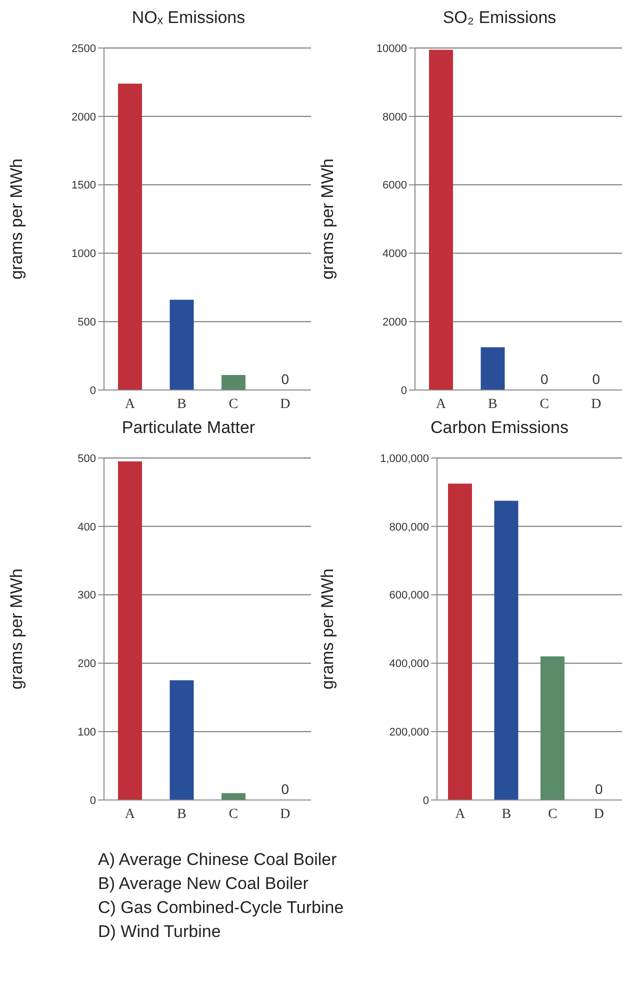 This screenshot has height=983, width=639. What do you see at coordinates (204, 884) in the screenshot?
I see `text: B) Average New Coal Boiler` at bounding box center [204, 884].